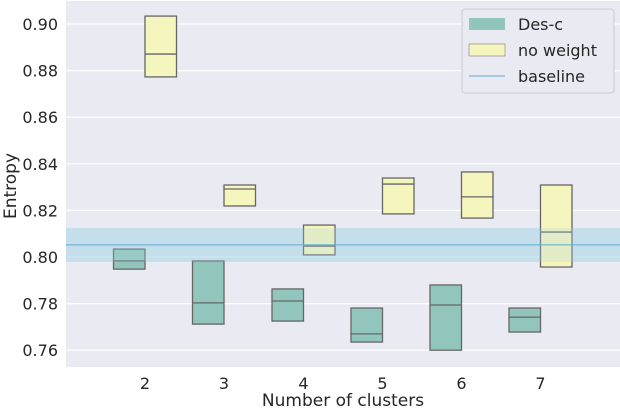  I want to click on legend-swatch-no-weight, so click(487, 50).